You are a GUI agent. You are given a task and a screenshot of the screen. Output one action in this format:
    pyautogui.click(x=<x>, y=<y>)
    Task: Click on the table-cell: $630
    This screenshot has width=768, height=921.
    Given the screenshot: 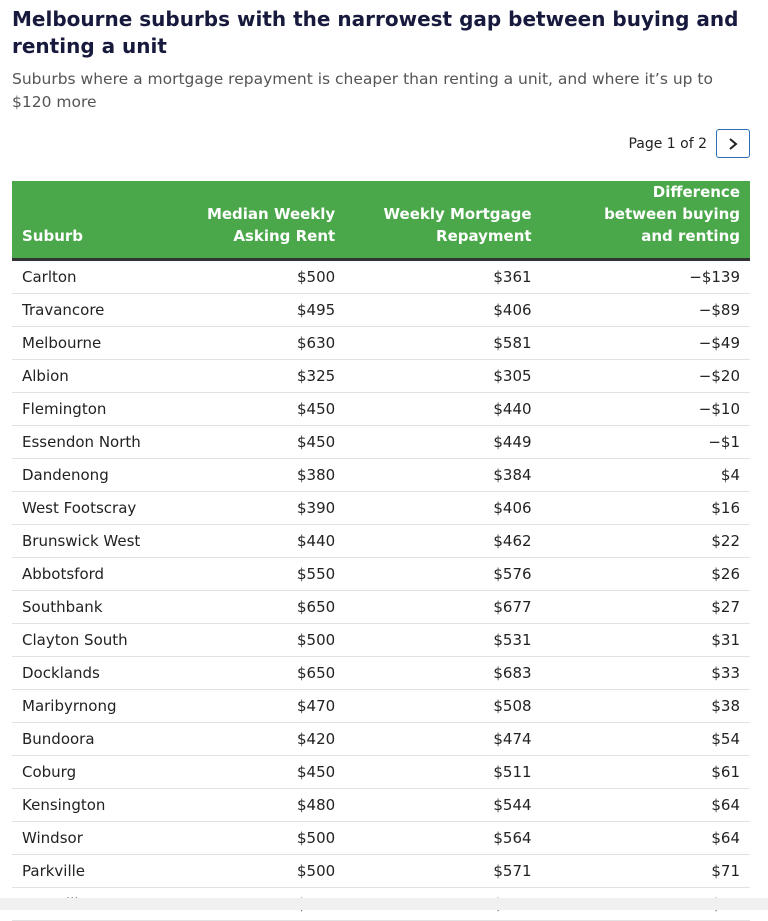 What is the action you would take?
    pyautogui.click(x=260, y=343)
    